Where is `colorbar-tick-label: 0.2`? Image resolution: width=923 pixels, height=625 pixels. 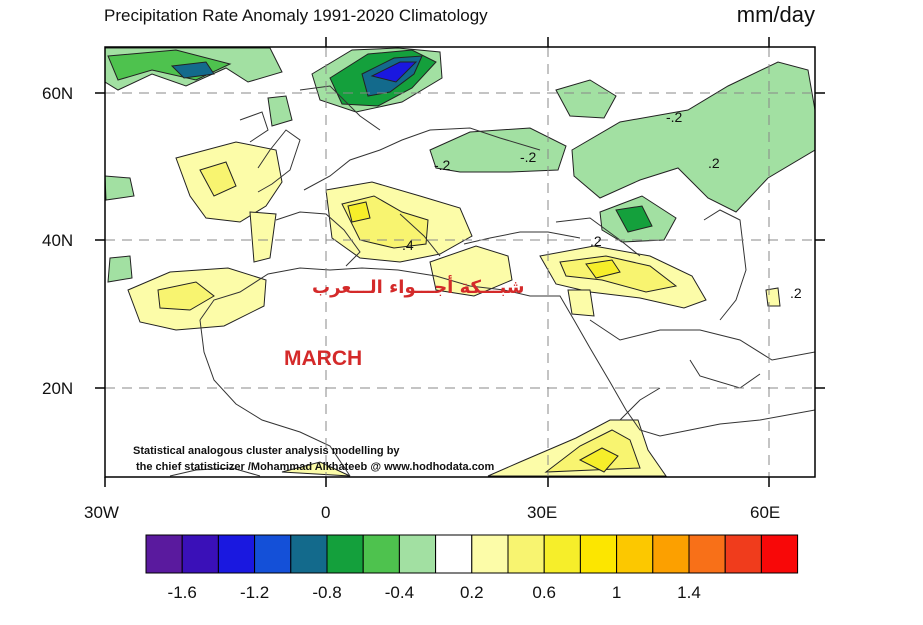 colorbar-tick-label: 0.2 is located at coordinates (471, 592).